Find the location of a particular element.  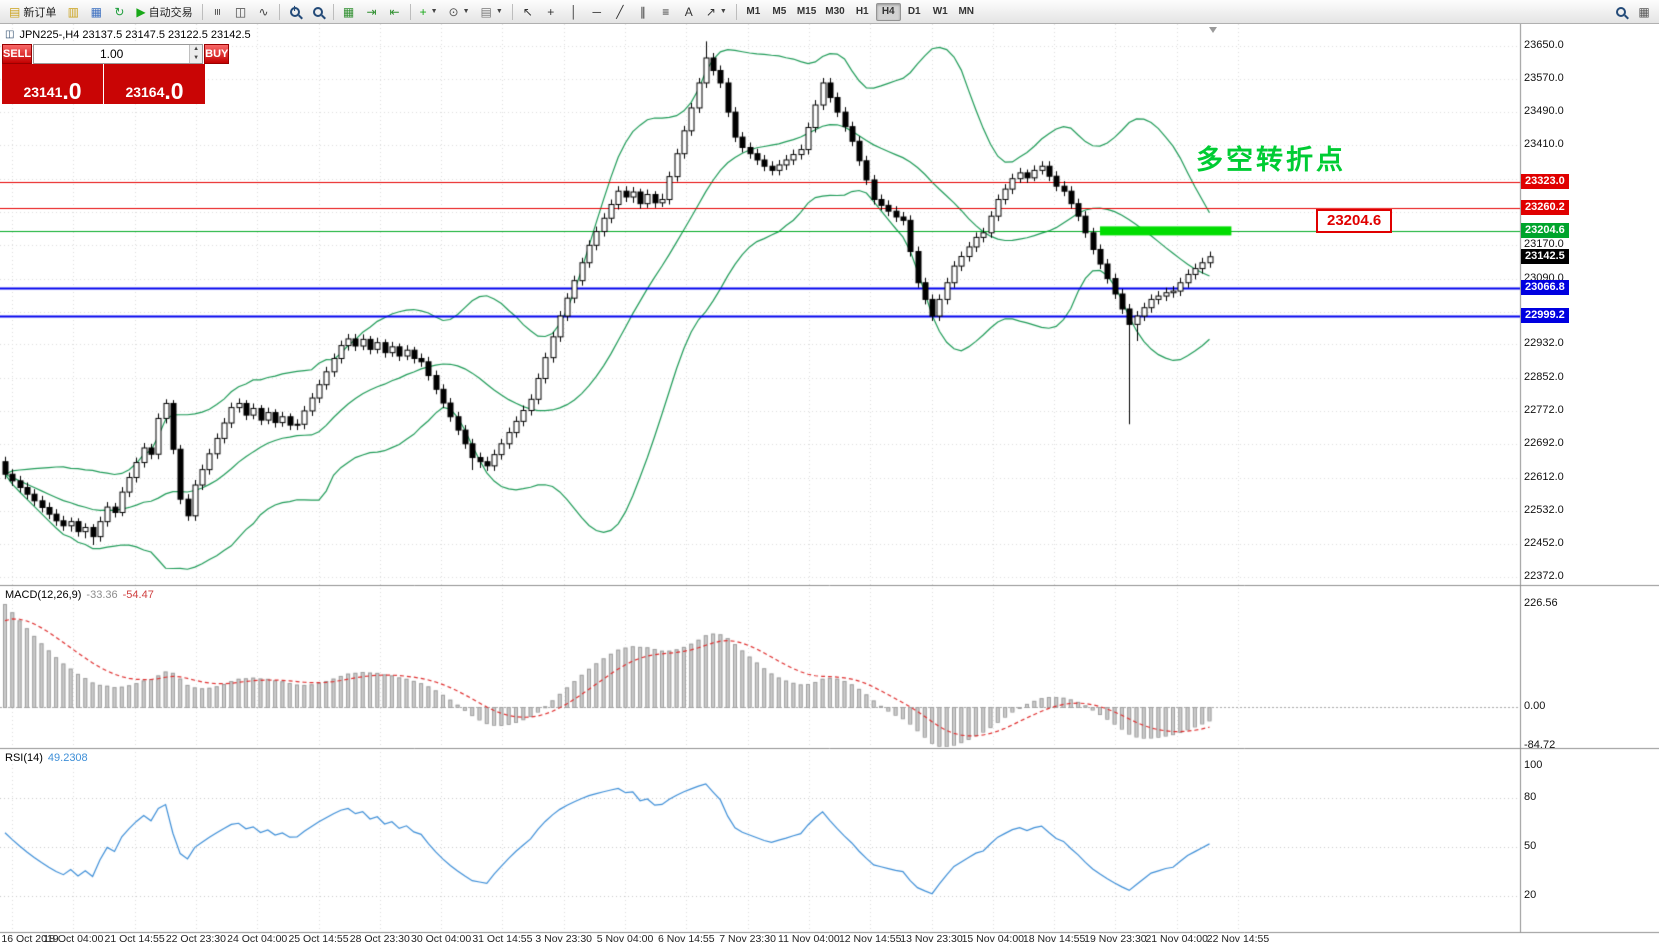

date-axis-label: 11 Nov 04:00 is located at coordinates (809, 939).